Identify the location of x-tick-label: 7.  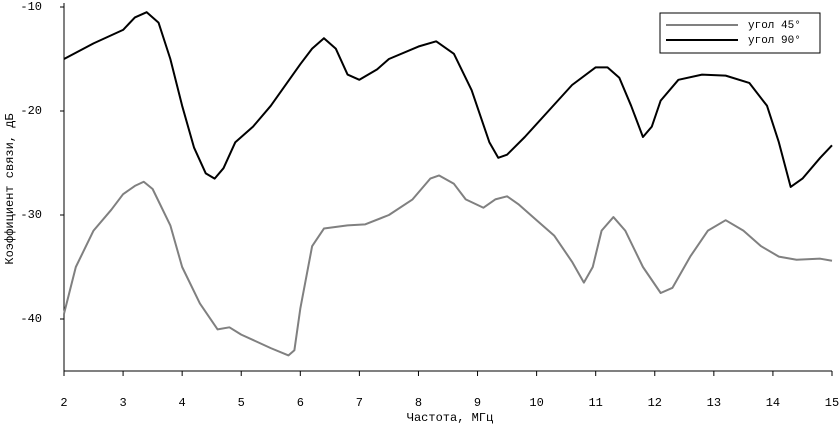
(359, 403).